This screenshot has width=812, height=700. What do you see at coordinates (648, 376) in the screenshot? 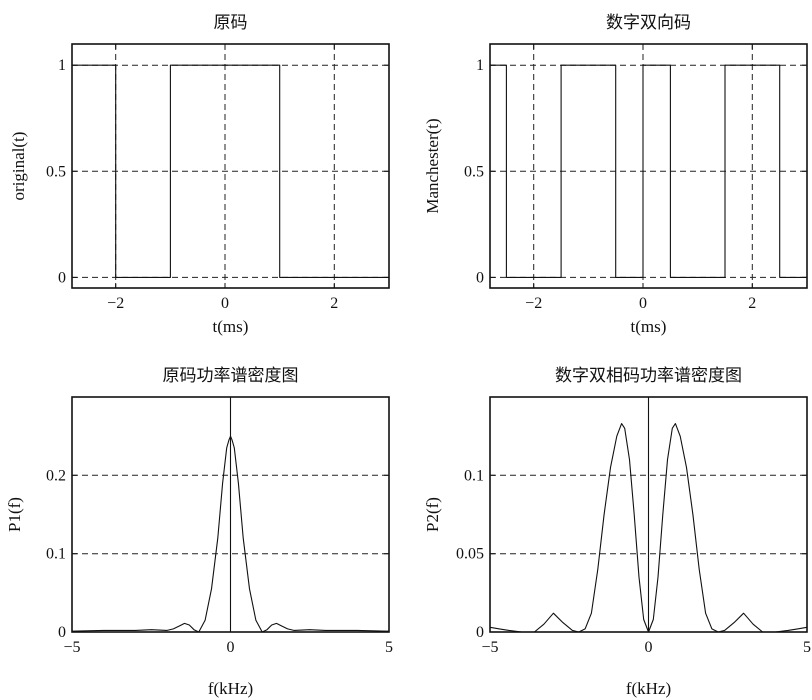
I see `chart-title: 数字双相码功率谱密度图` at bounding box center [648, 376].